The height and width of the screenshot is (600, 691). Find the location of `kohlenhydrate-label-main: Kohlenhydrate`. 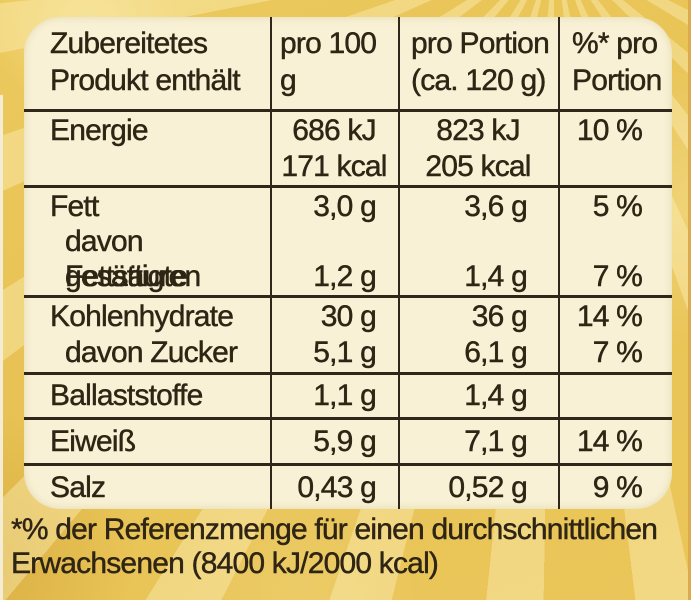

kohlenhydrate-label-main: Kohlenhydrate is located at coordinates (142, 316).